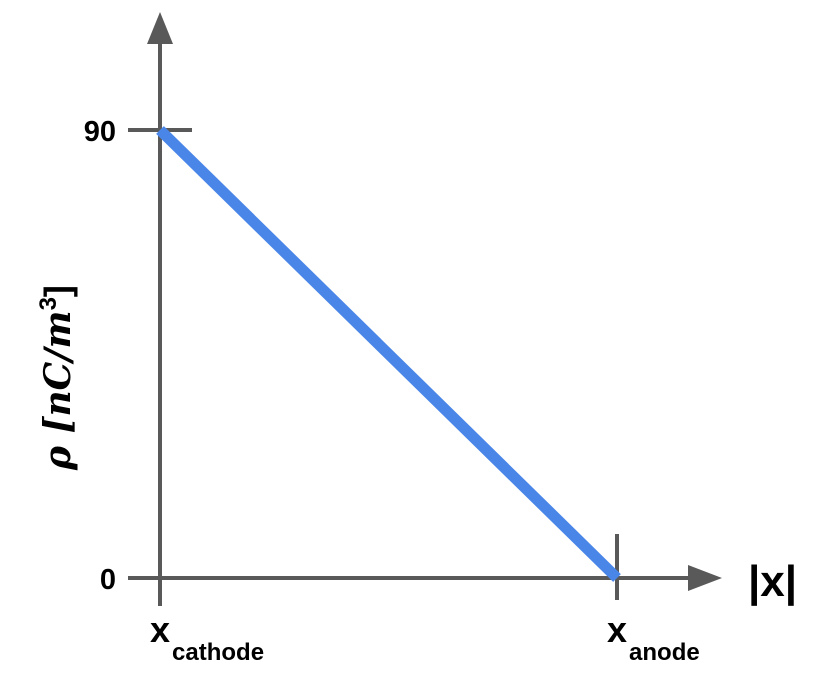 This screenshot has width=831, height=675. I want to click on y-axis-arrowhead, so click(160, 28).